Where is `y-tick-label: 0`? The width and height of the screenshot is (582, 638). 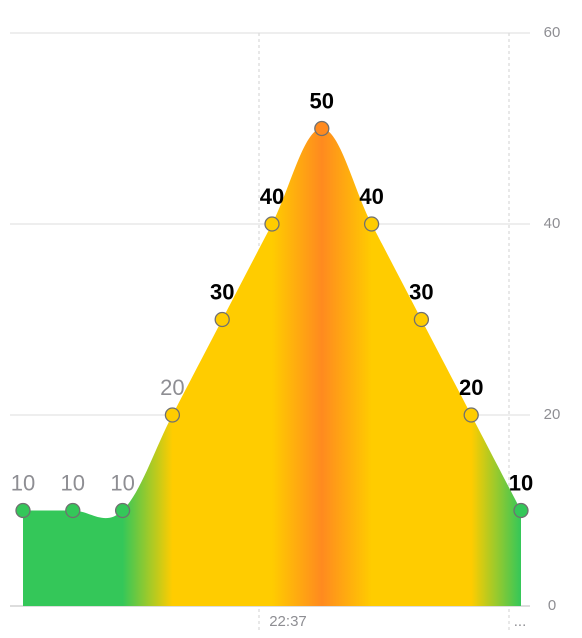 y-tick-label: 0 is located at coordinates (552, 605).